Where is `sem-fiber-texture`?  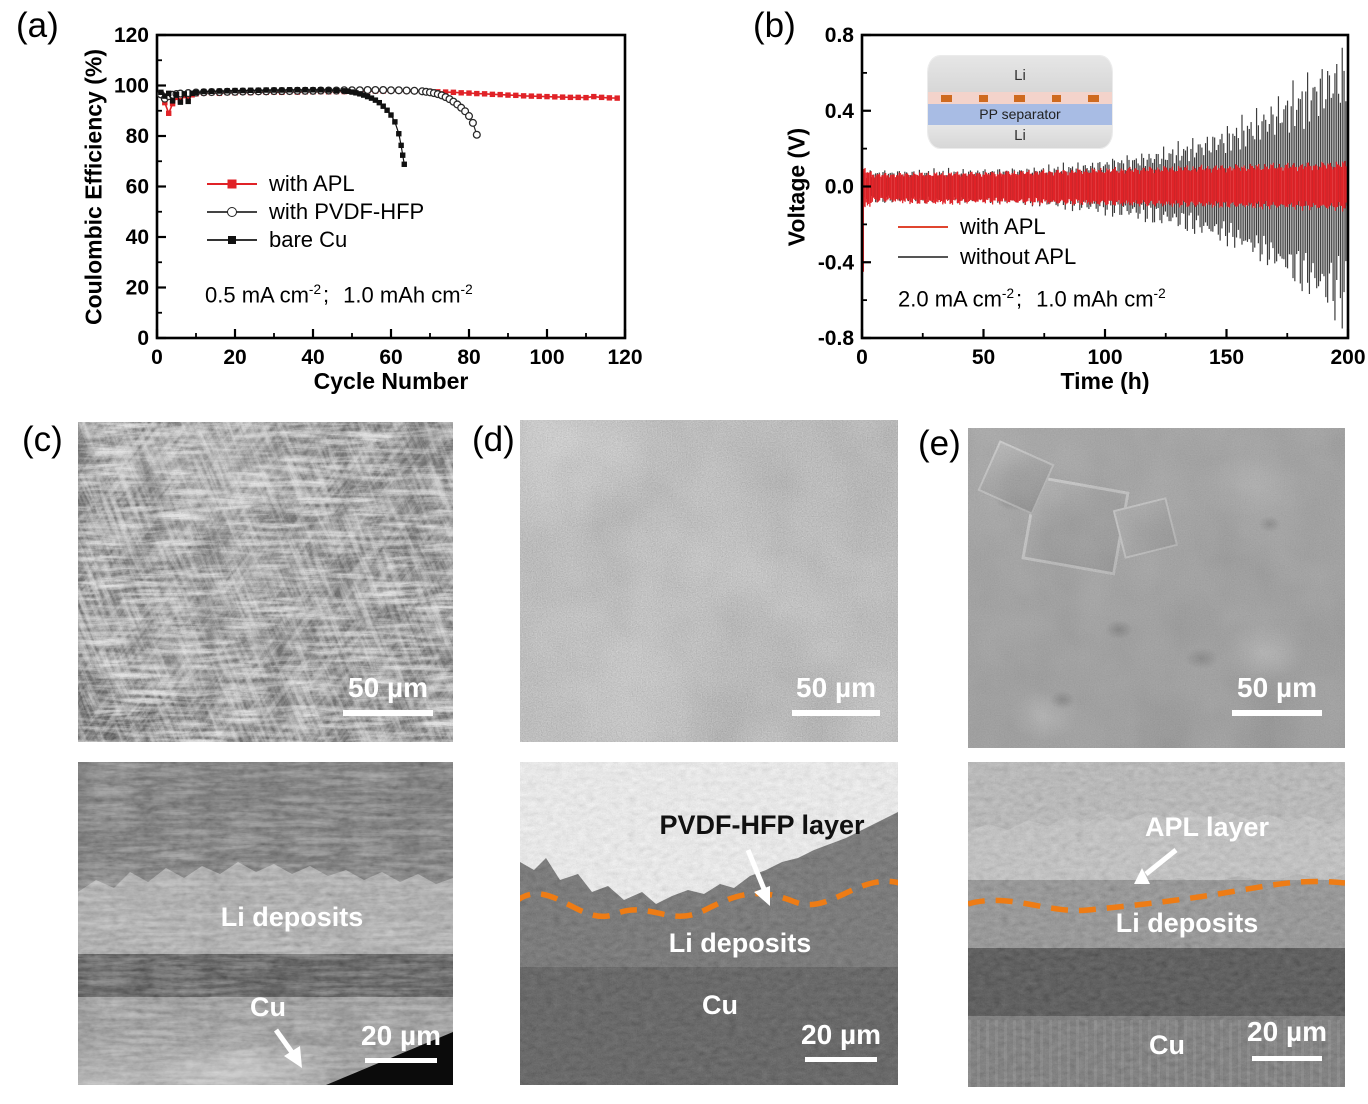 sem-fiber-texture is located at coordinates (265, 582).